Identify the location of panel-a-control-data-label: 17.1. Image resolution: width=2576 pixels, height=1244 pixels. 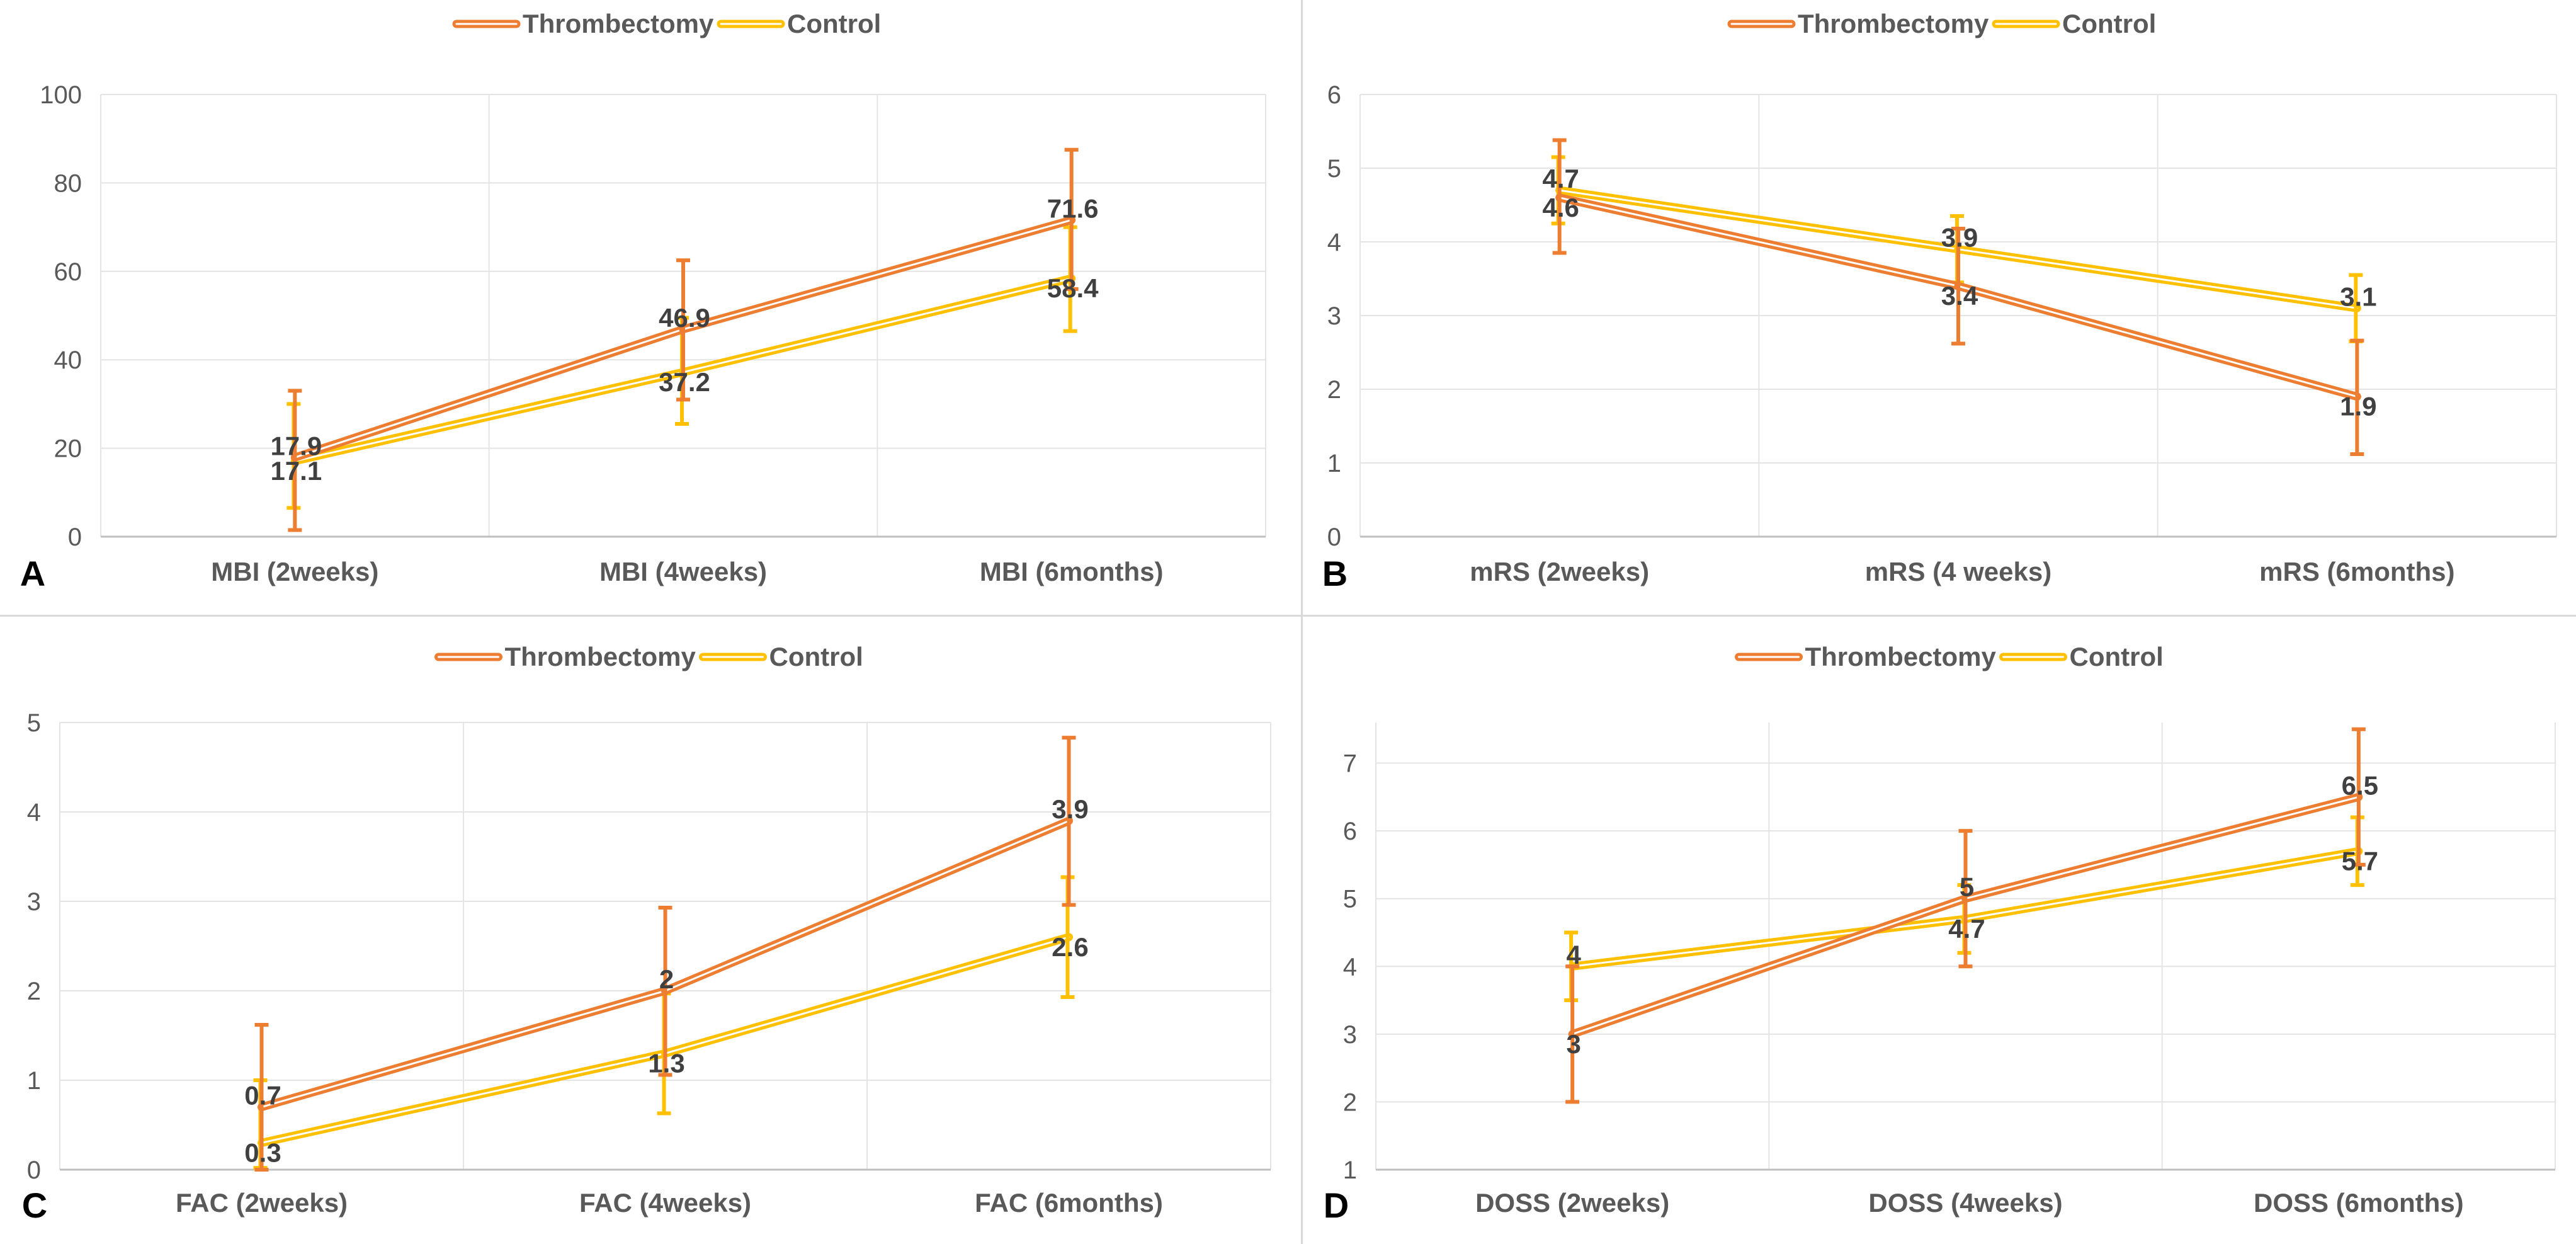
(296, 471).